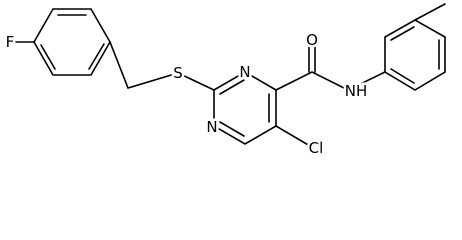 The height and width of the screenshot is (240, 462). I want to click on atom-label: F, so click(10, 42).